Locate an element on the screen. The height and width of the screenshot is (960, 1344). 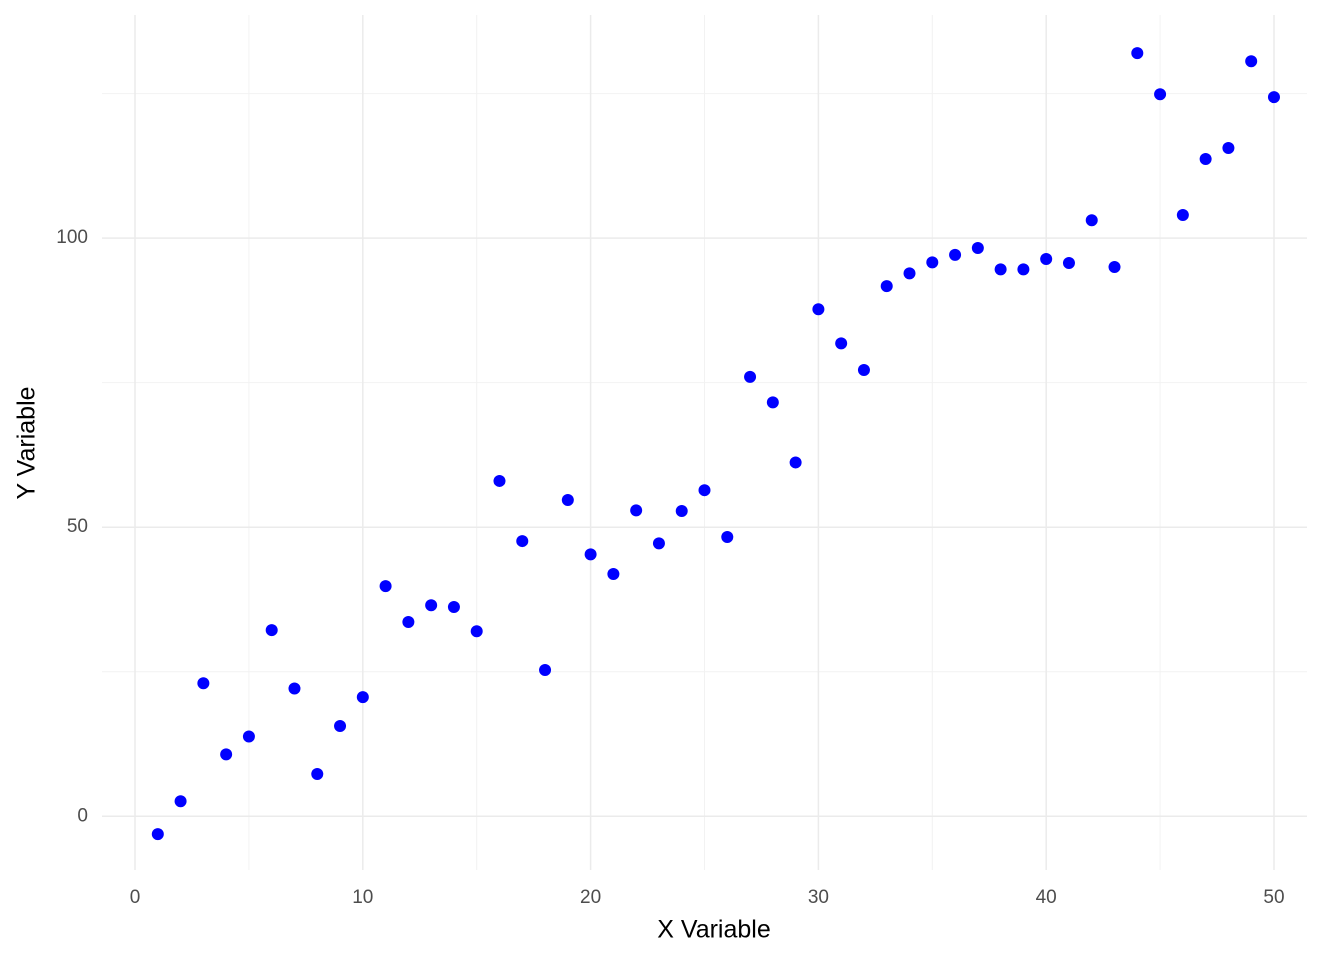
y-tick-label: 50 is located at coordinates (77, 526).